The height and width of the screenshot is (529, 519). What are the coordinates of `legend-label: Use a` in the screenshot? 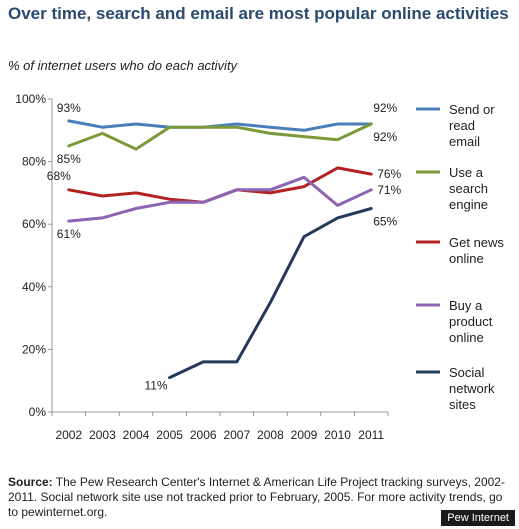 It's located at (466, 172).